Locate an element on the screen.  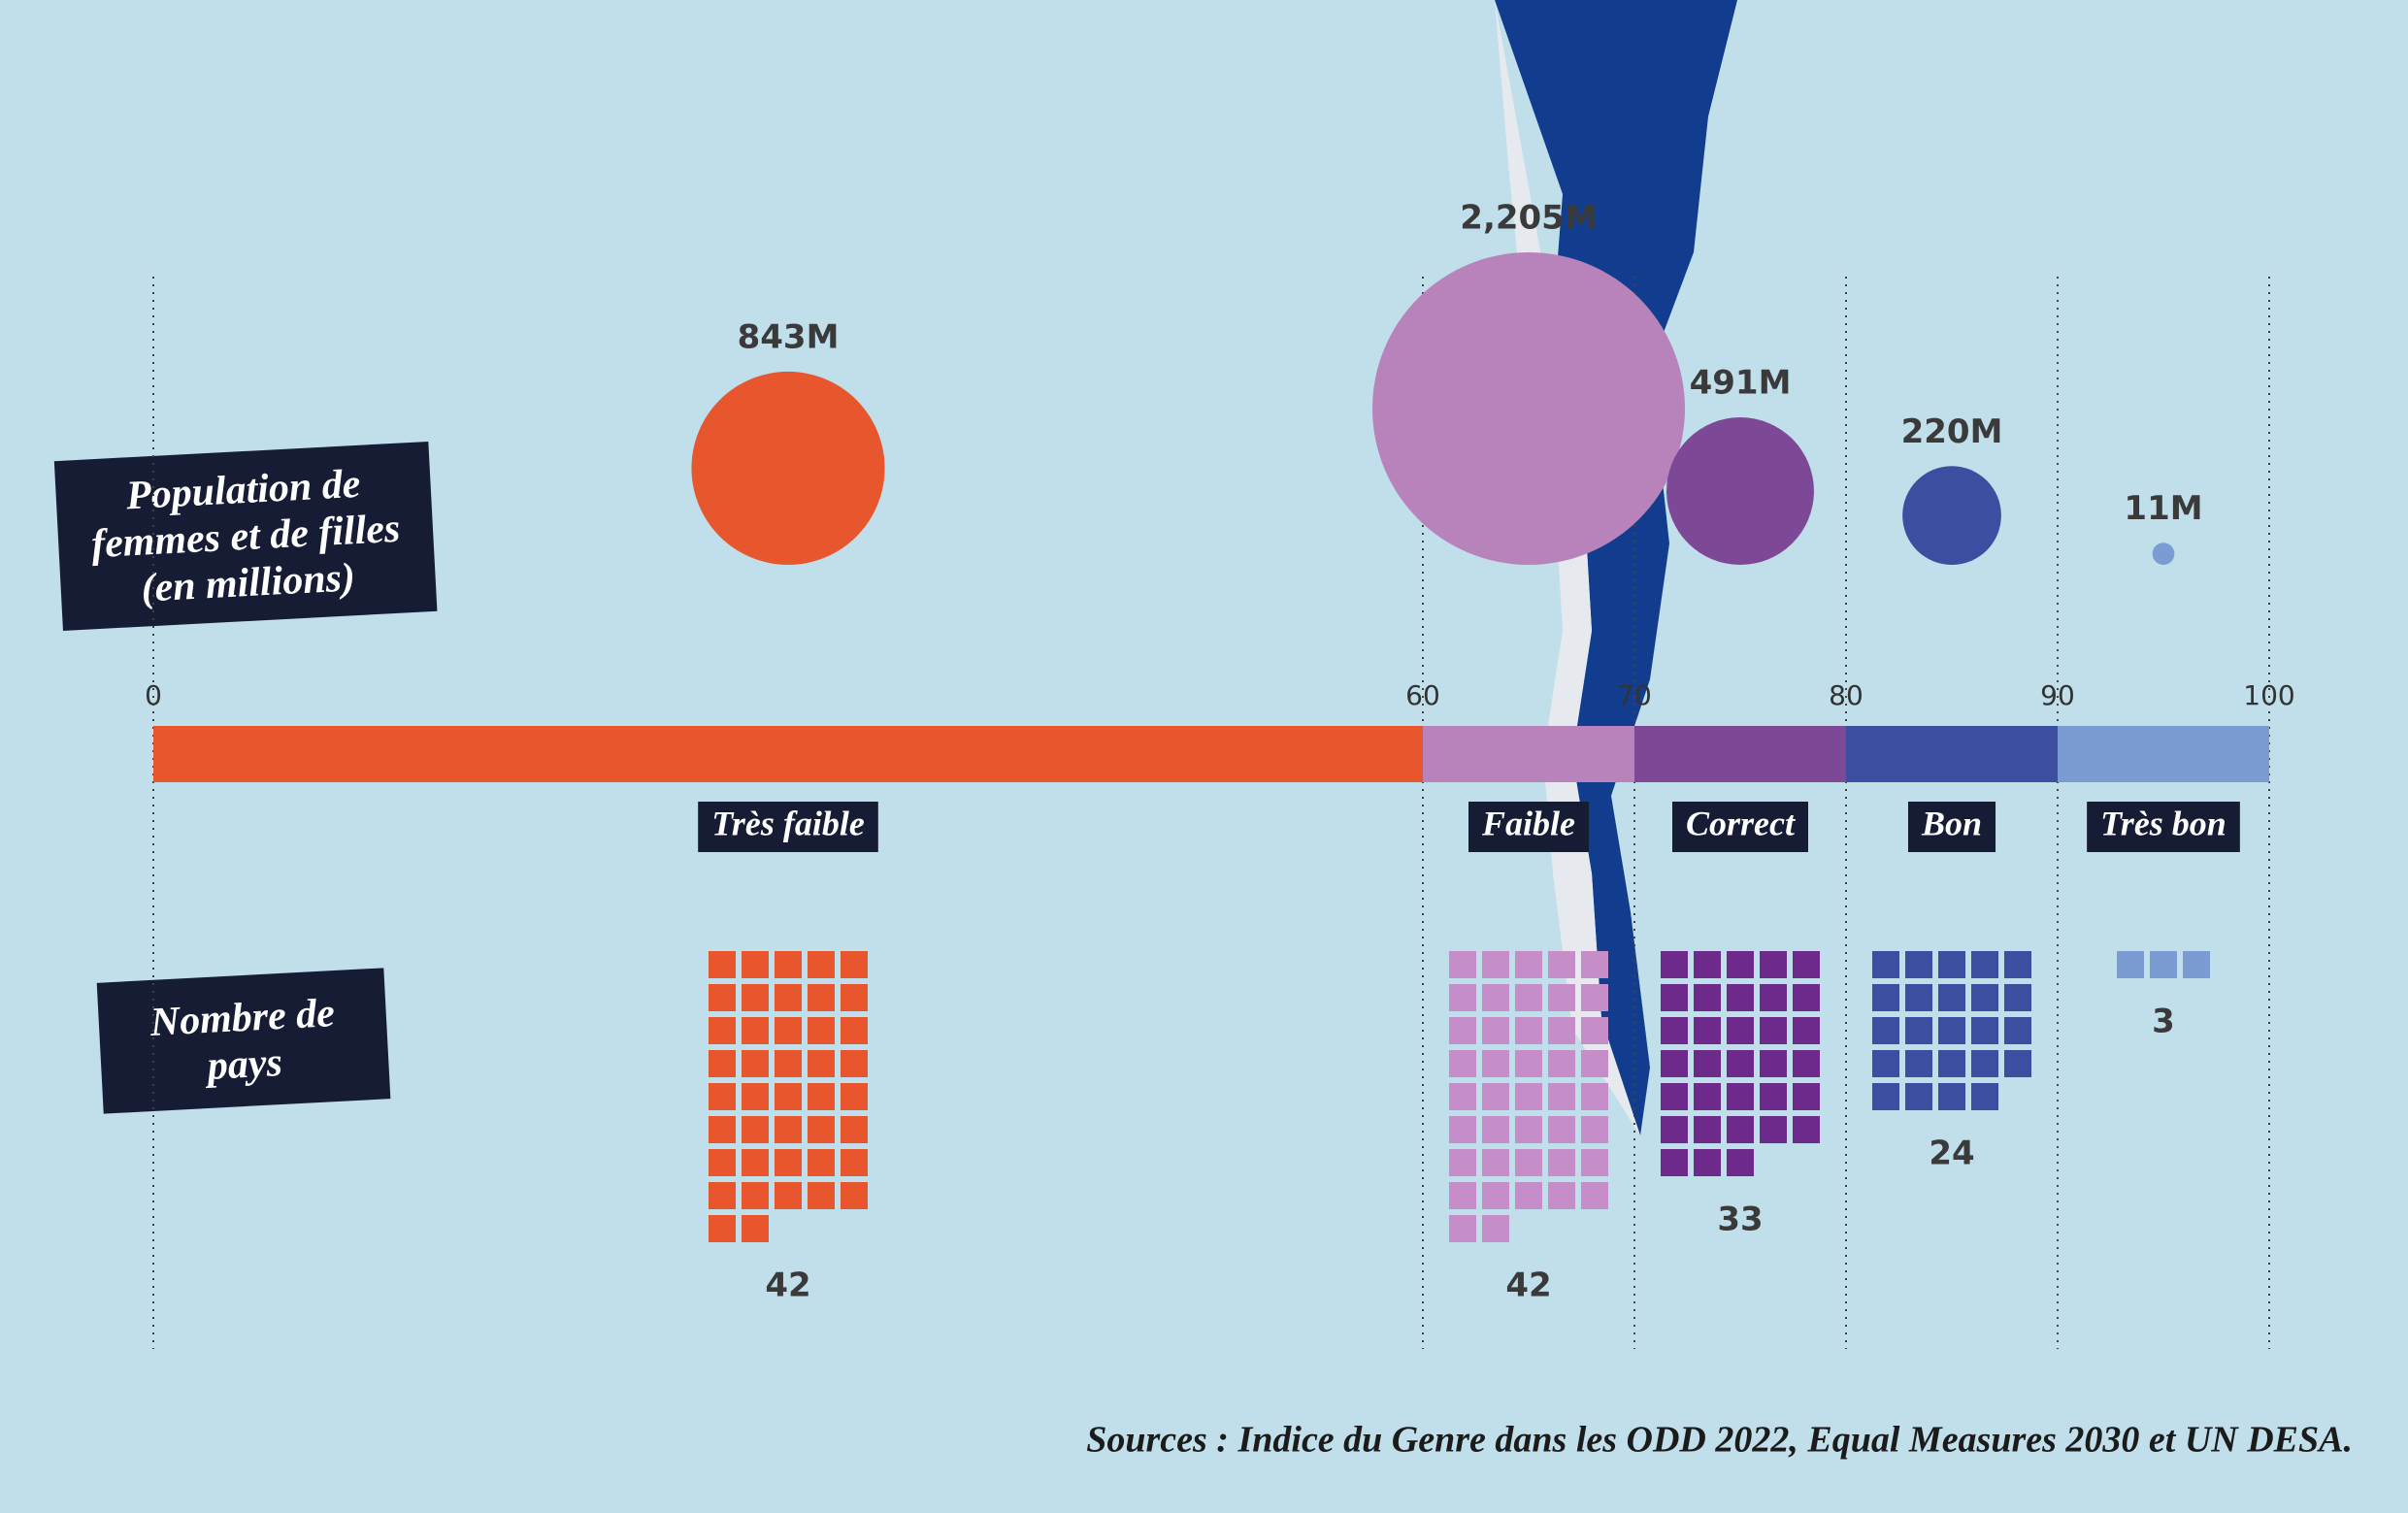
category-label-group: Bon is located at coordinates (1951, 827).